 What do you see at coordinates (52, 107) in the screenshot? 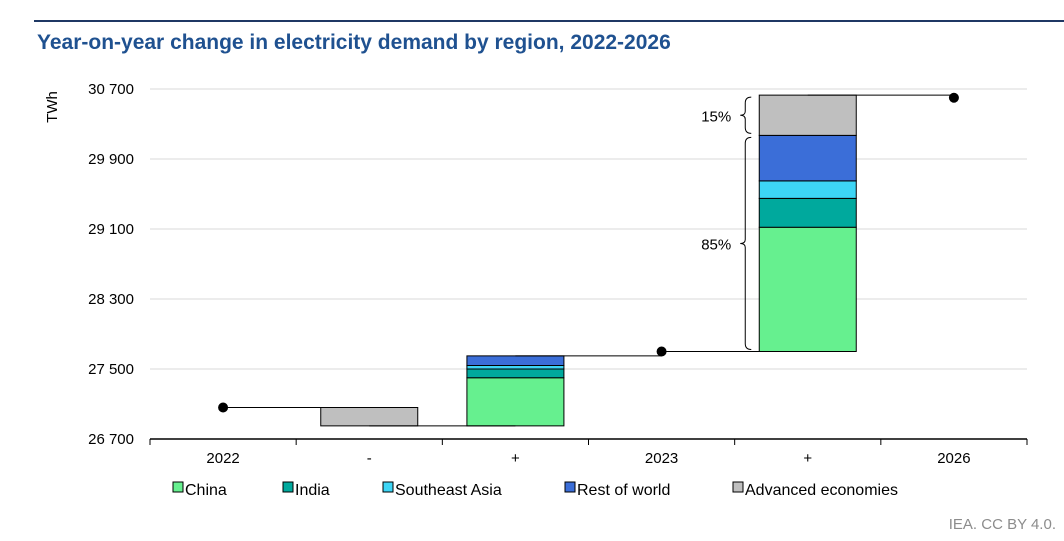
I see `y-axis-label: TWh` at bounding box center [52, 107].